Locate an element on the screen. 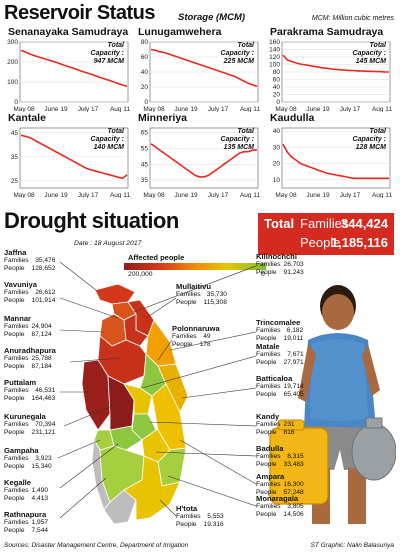 The image size is (400, 552). stat-value: 19,714 is located at coordinates (293, 386).